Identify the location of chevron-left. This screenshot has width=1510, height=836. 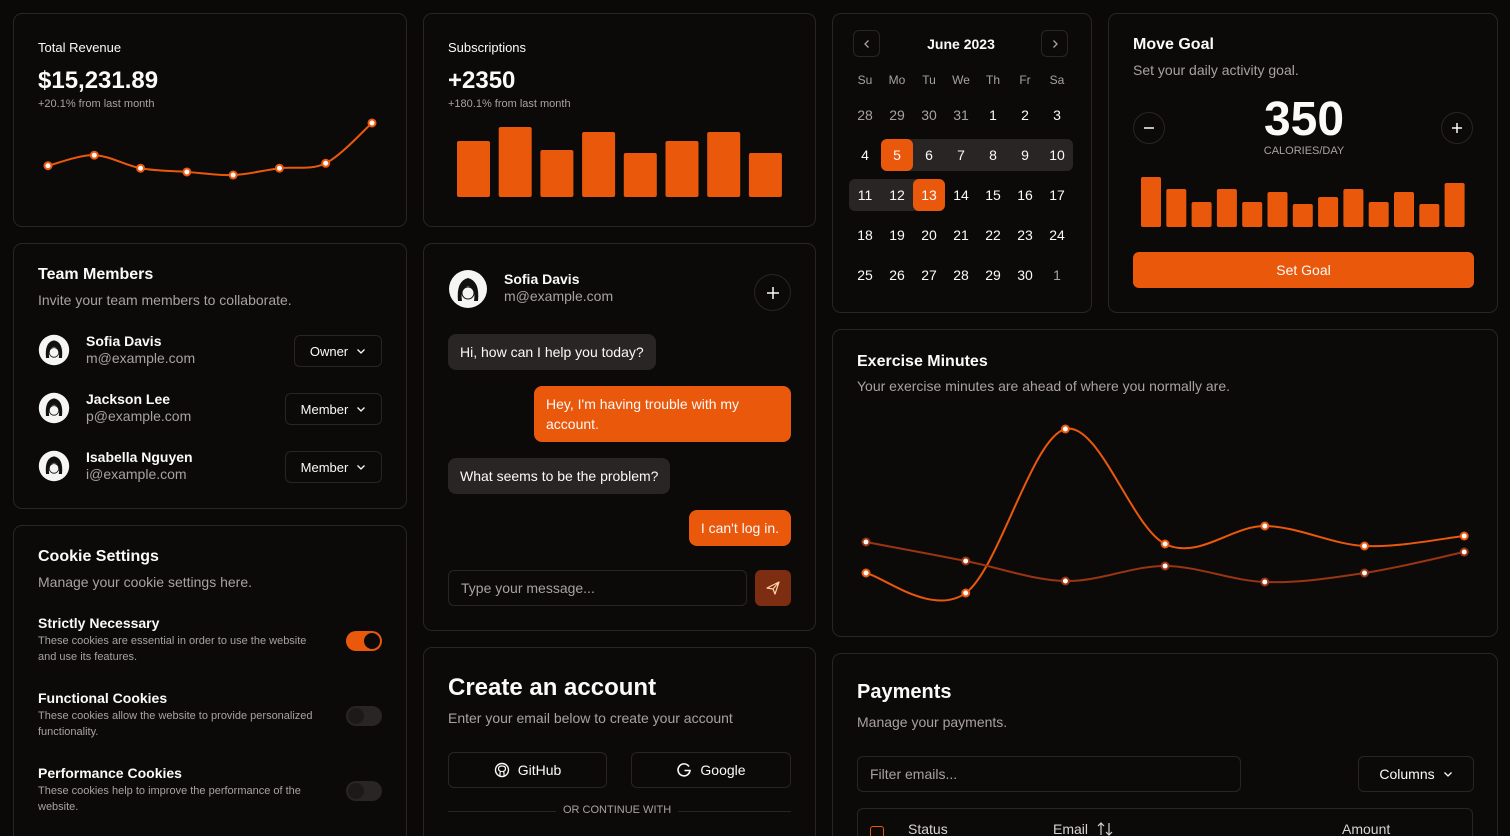
(866, 43).